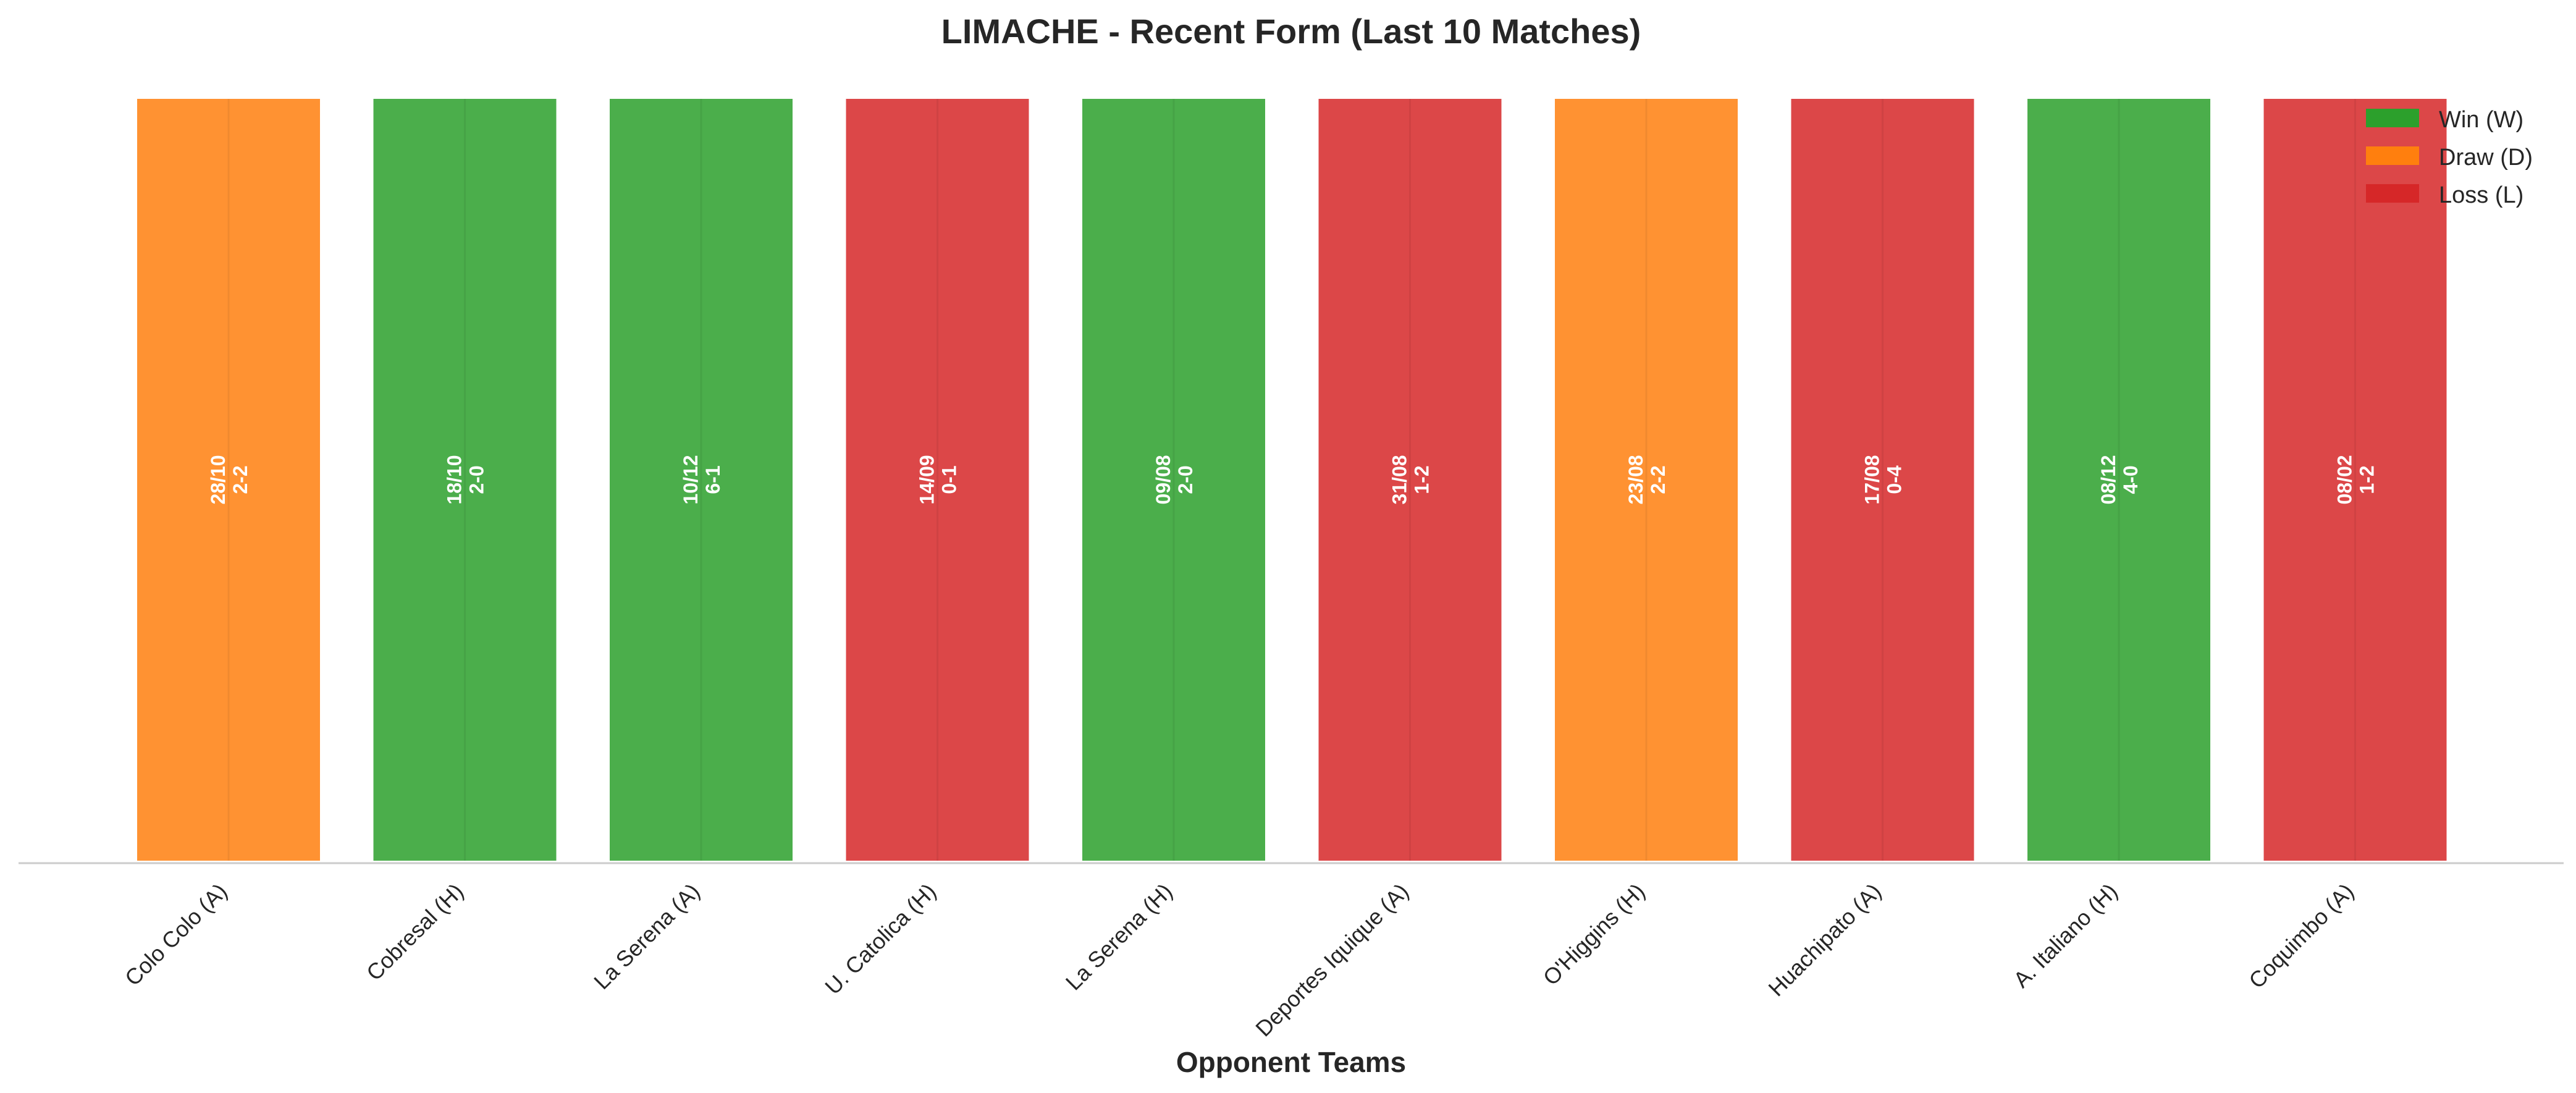 The image size is (2576, 1093). Describe the element at coordinates (1636, 480) in the screenshot. I see `bar-date-label: 23/08` at that location.